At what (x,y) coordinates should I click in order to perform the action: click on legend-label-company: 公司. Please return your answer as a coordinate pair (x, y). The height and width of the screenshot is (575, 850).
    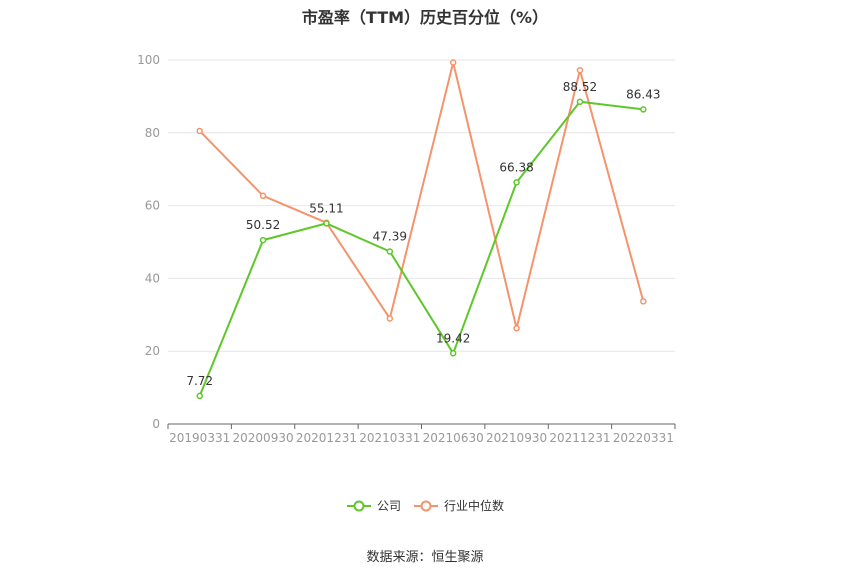
    Looking at the image, I should click on (388, 506).